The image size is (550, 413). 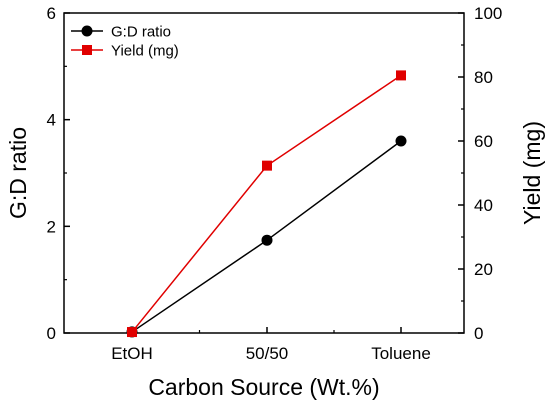 I want to click on x-tick-label: EtOH, so click(x=132, y=353).